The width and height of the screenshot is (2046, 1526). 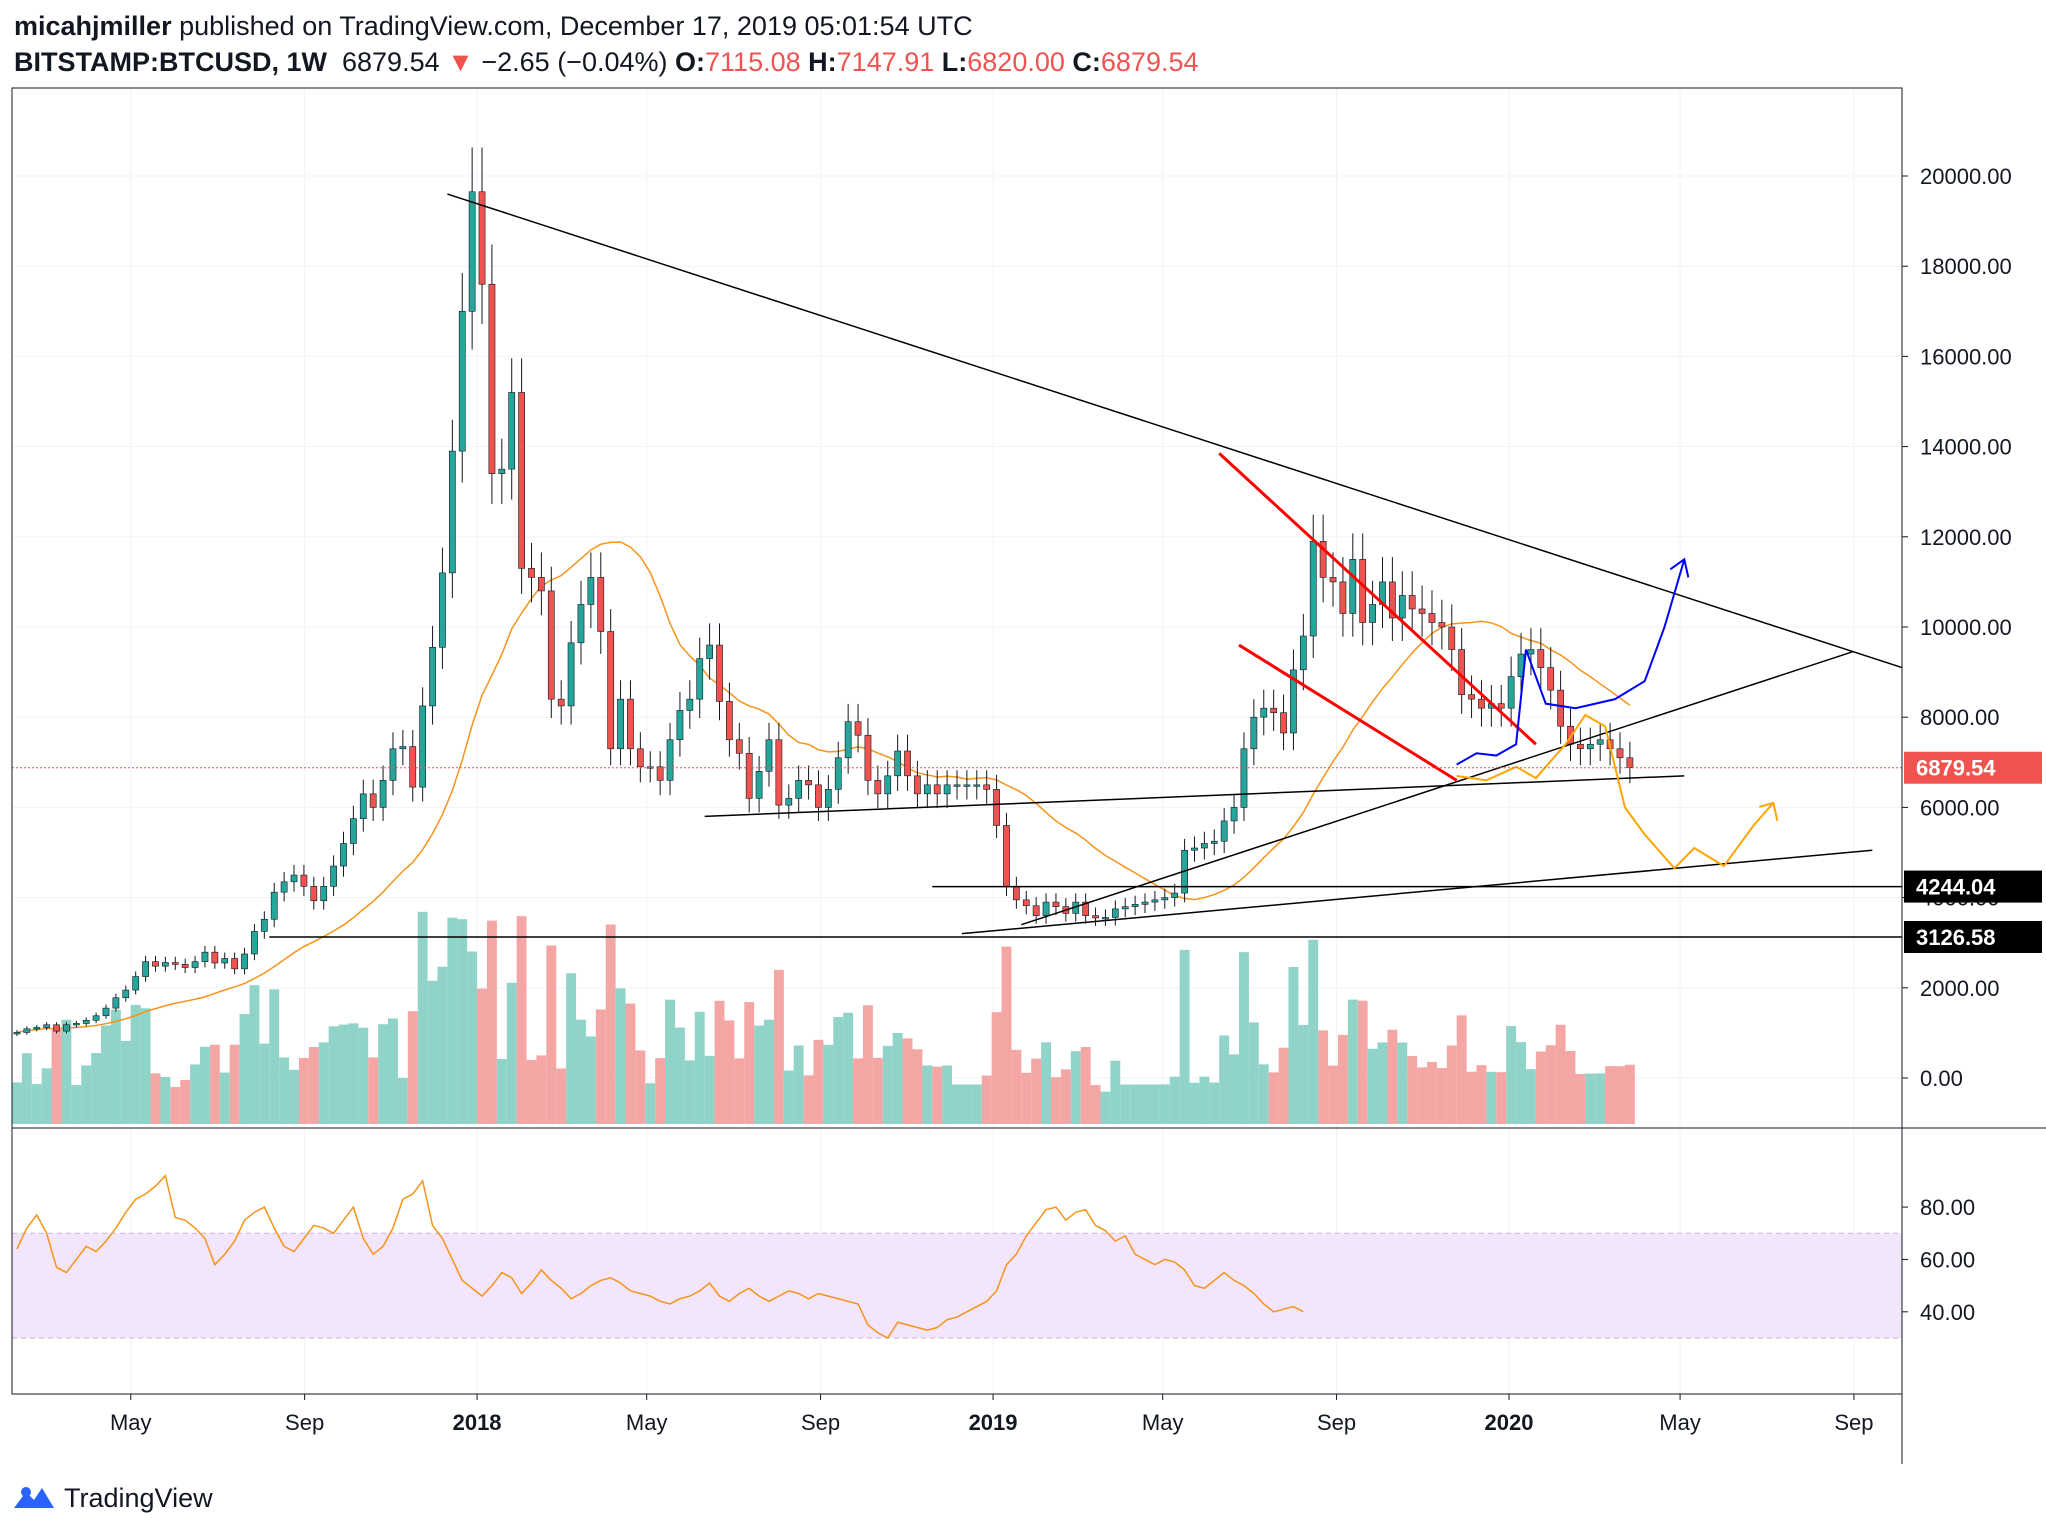 What do you see at coordinates (1947, 1312) in the screenshot?
I see `rsi-y-tick-label: 40.00` at bounding box center [1947, 1312].